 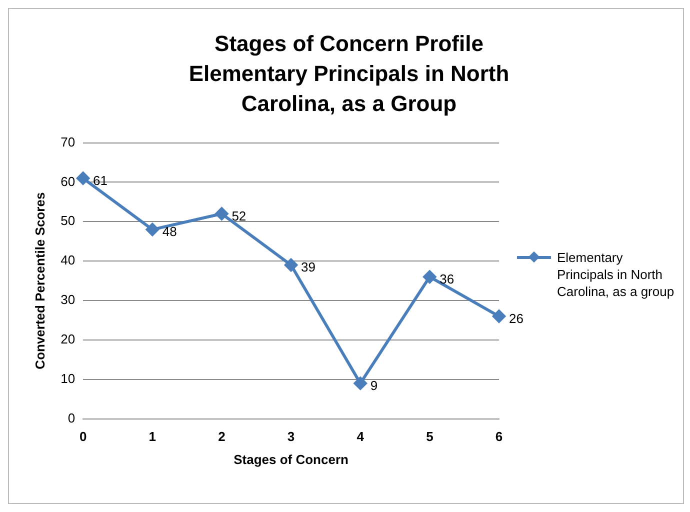 I want to click on data-label: 36, so click(x=447, y=278).